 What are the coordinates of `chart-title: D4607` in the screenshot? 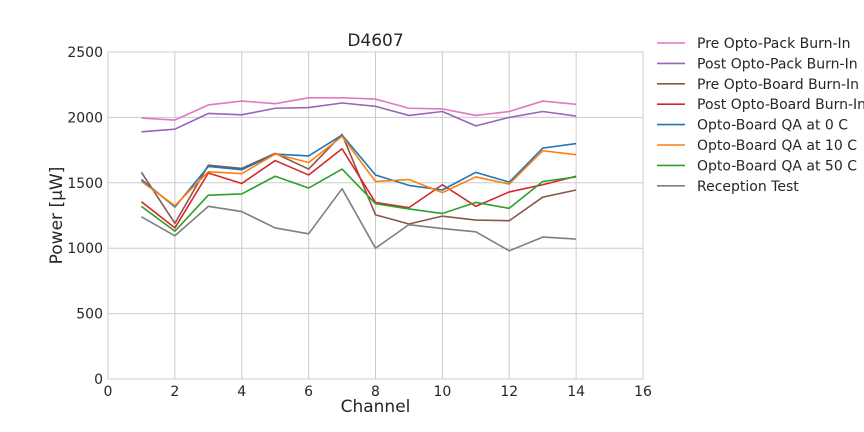 It's located at (375, 41).